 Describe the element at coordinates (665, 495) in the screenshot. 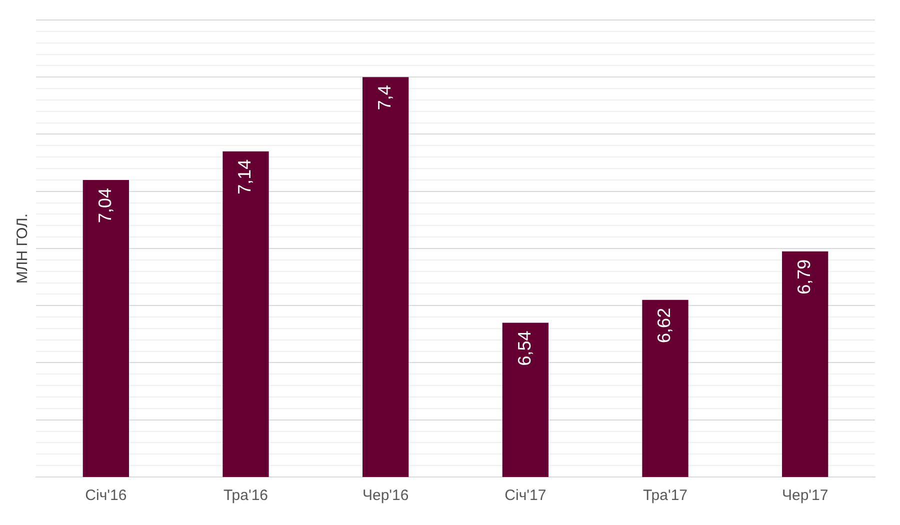

I see `x-tick-label: Тра'17` at that location.